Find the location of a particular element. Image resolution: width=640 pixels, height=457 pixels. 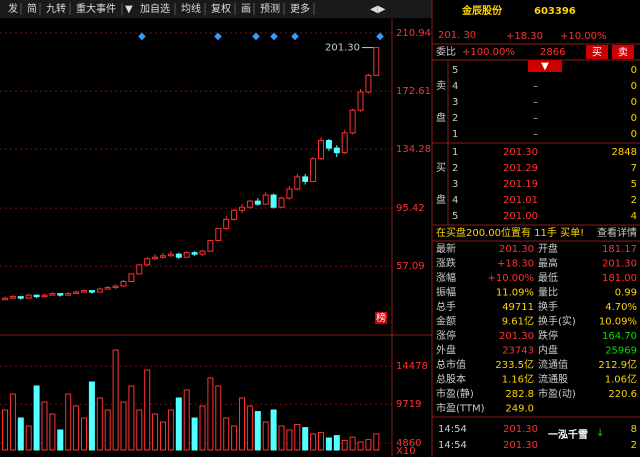

buy-button-bg is located at coordinates (597, 52).